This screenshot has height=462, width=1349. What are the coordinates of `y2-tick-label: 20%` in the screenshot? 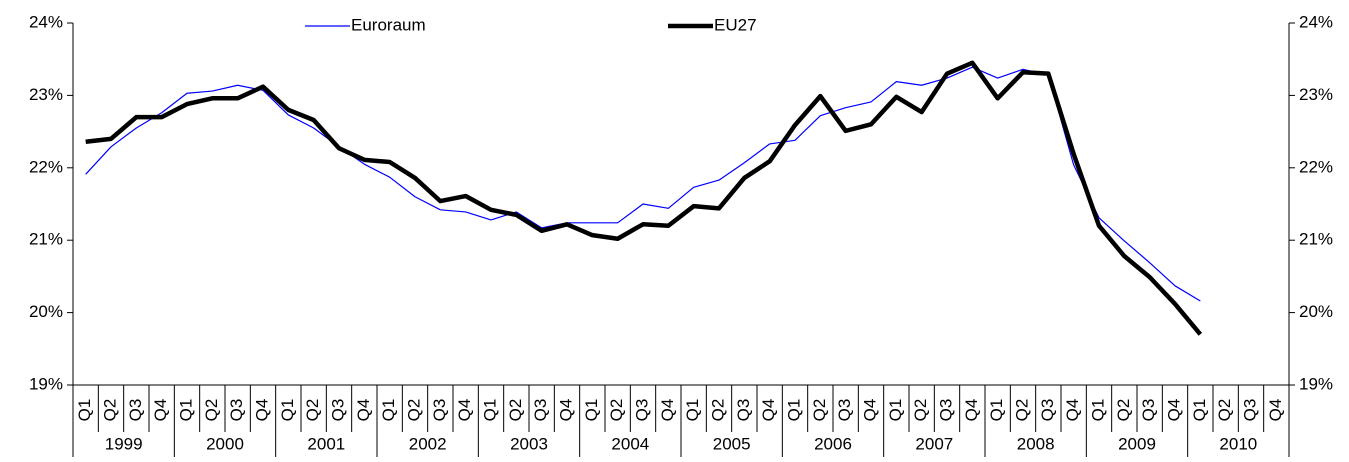 It's located at (1316, 311).